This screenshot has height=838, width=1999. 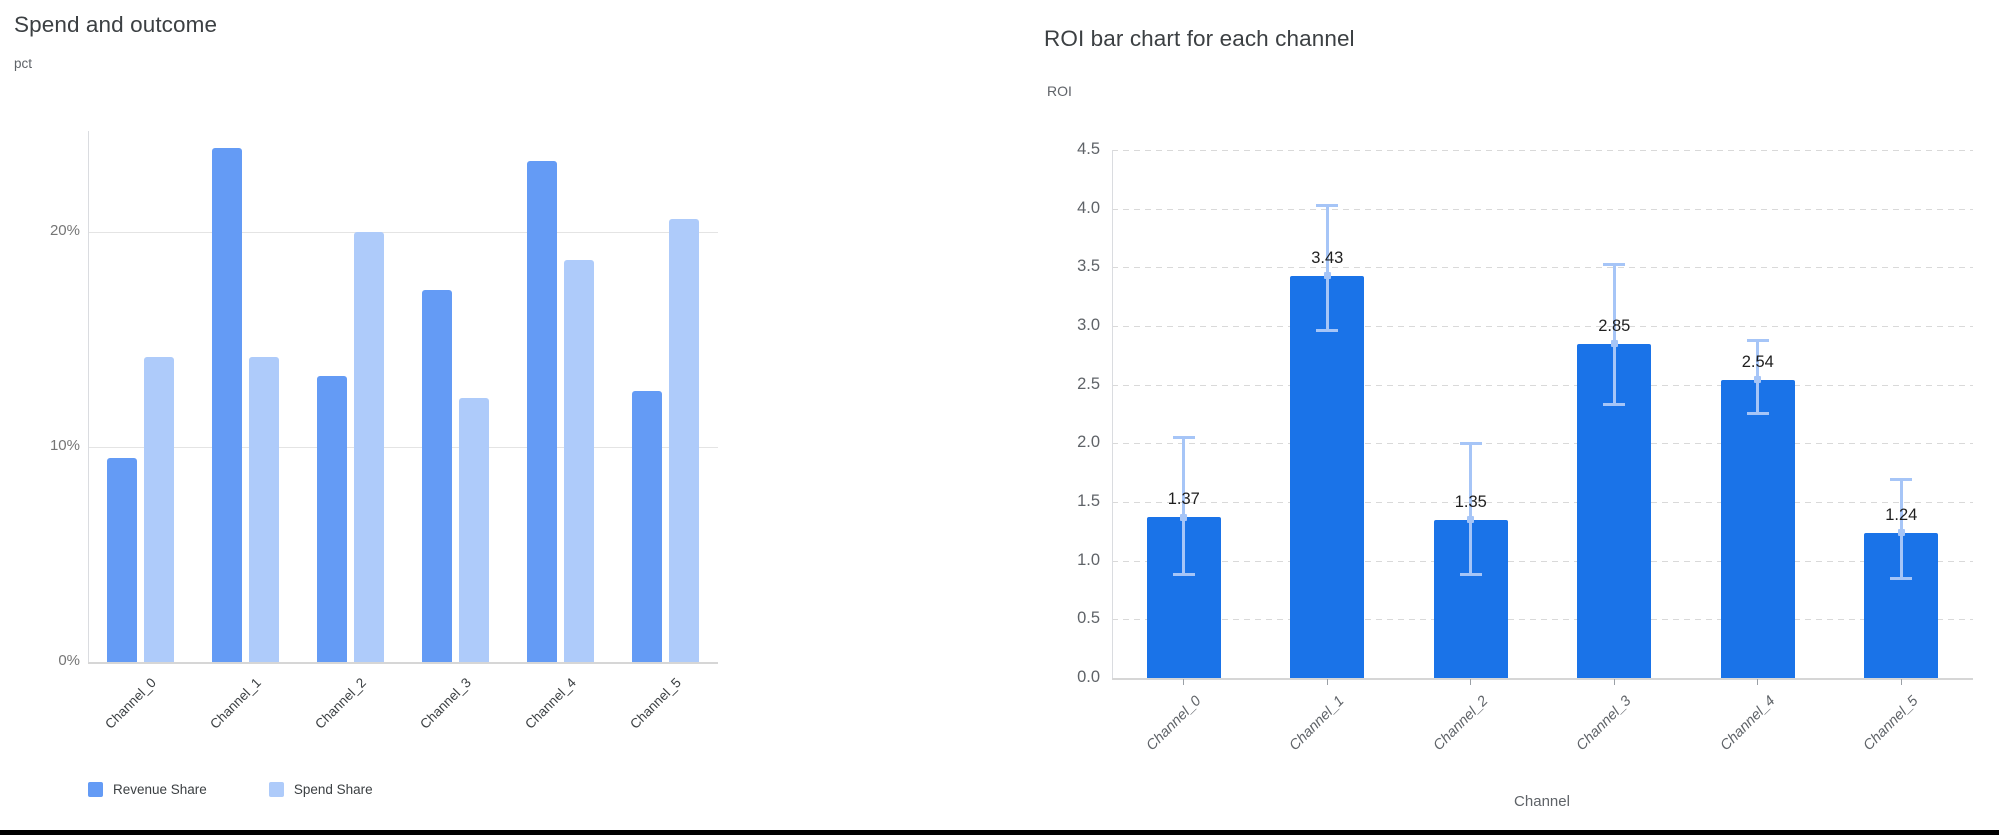 What do you see at coordinates (999, 832) in the screenshot?
I see `bottom-window-divider` at bounding box center [999, 832].